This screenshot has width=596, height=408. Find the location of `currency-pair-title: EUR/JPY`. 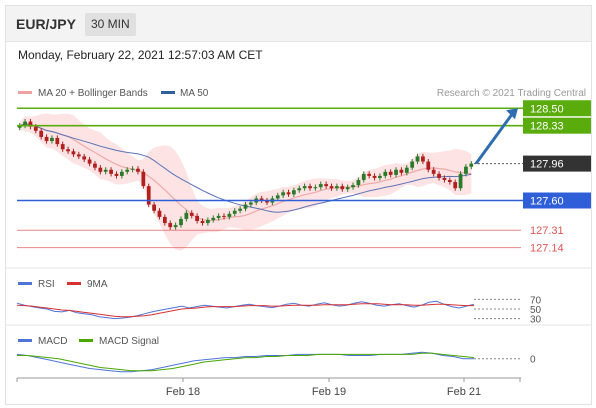

currency-pair-title: EUR/JPY is located at coordinates (46, 24).